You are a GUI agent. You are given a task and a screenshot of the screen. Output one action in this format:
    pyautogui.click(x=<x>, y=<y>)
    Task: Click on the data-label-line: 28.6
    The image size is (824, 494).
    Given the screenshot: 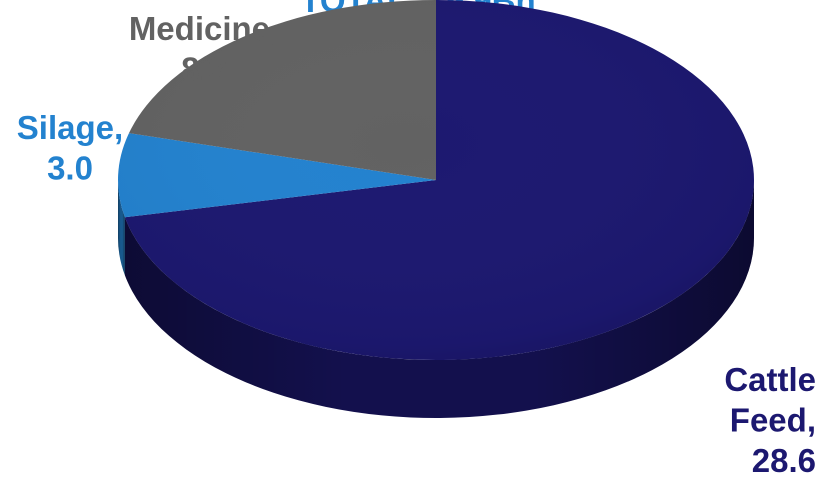 What is the action you would take?
    pyautogui.click(x=784, y=460)
    